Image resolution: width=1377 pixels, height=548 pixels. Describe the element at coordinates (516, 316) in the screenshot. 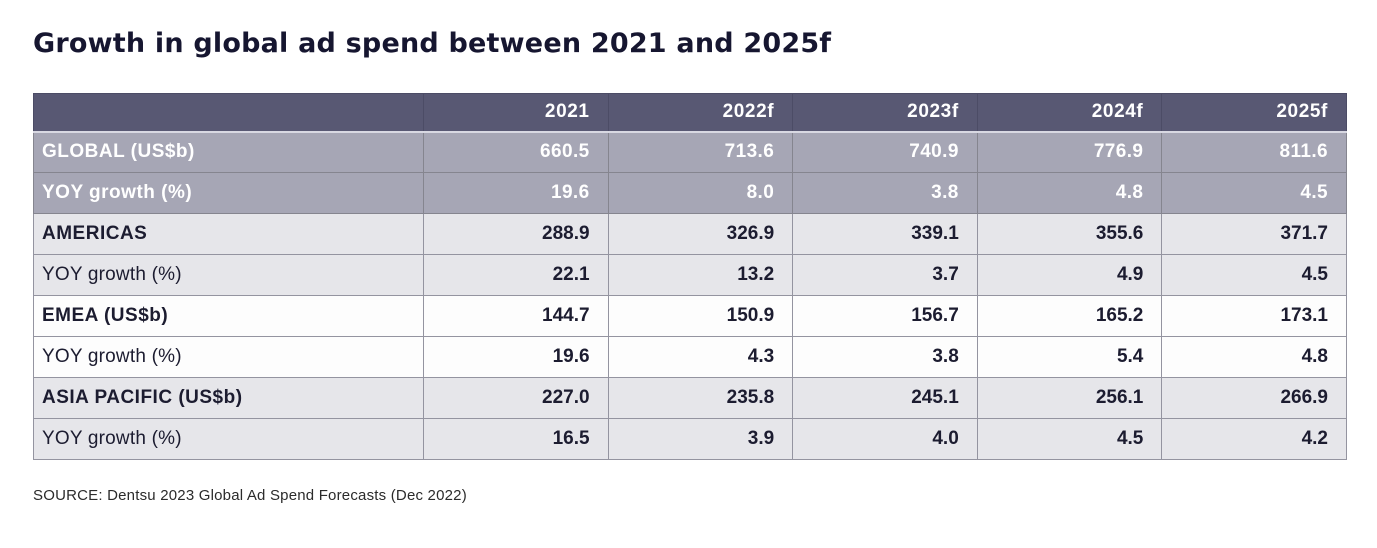

I see `value-cell: 144.7` at that location.